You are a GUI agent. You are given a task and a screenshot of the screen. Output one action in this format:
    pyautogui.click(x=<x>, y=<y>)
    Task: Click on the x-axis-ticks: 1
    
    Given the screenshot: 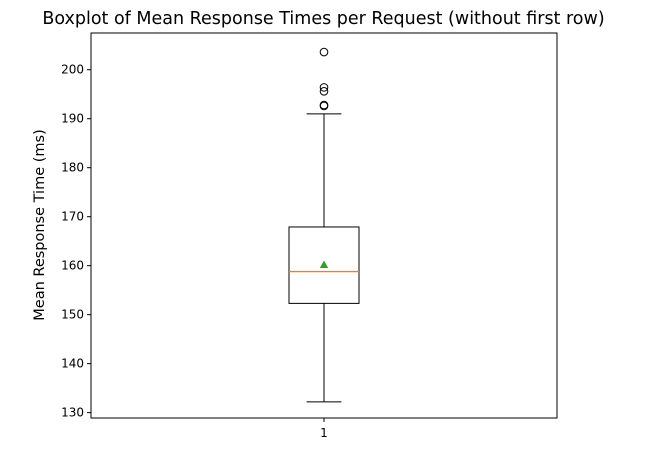 What is the action you would take?
    pyautogui.click(x=324, y=429)
    